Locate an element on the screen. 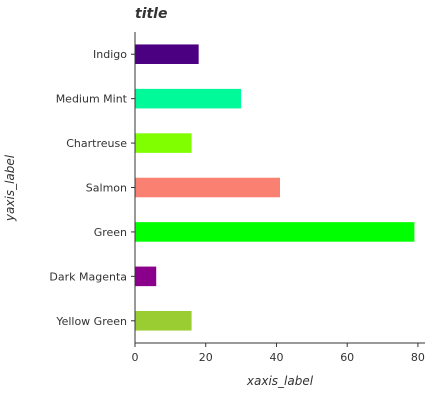 Image resolution: width=439 pixels, height=400 pixels. y-tick-label: Salmon is located at coordinates (106, 188).